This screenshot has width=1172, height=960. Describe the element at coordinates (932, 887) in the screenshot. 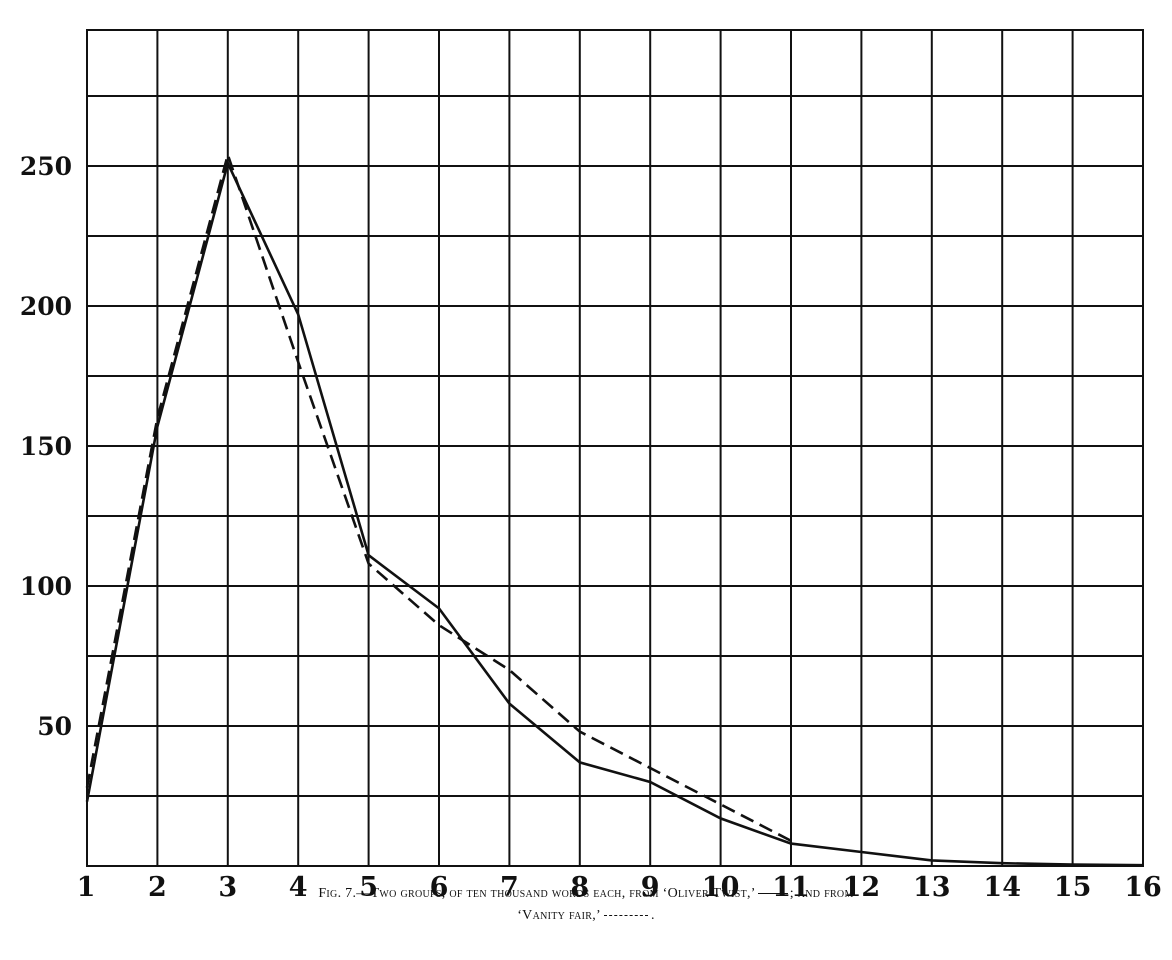

I see `x-tick-label-13: 13` at that location.